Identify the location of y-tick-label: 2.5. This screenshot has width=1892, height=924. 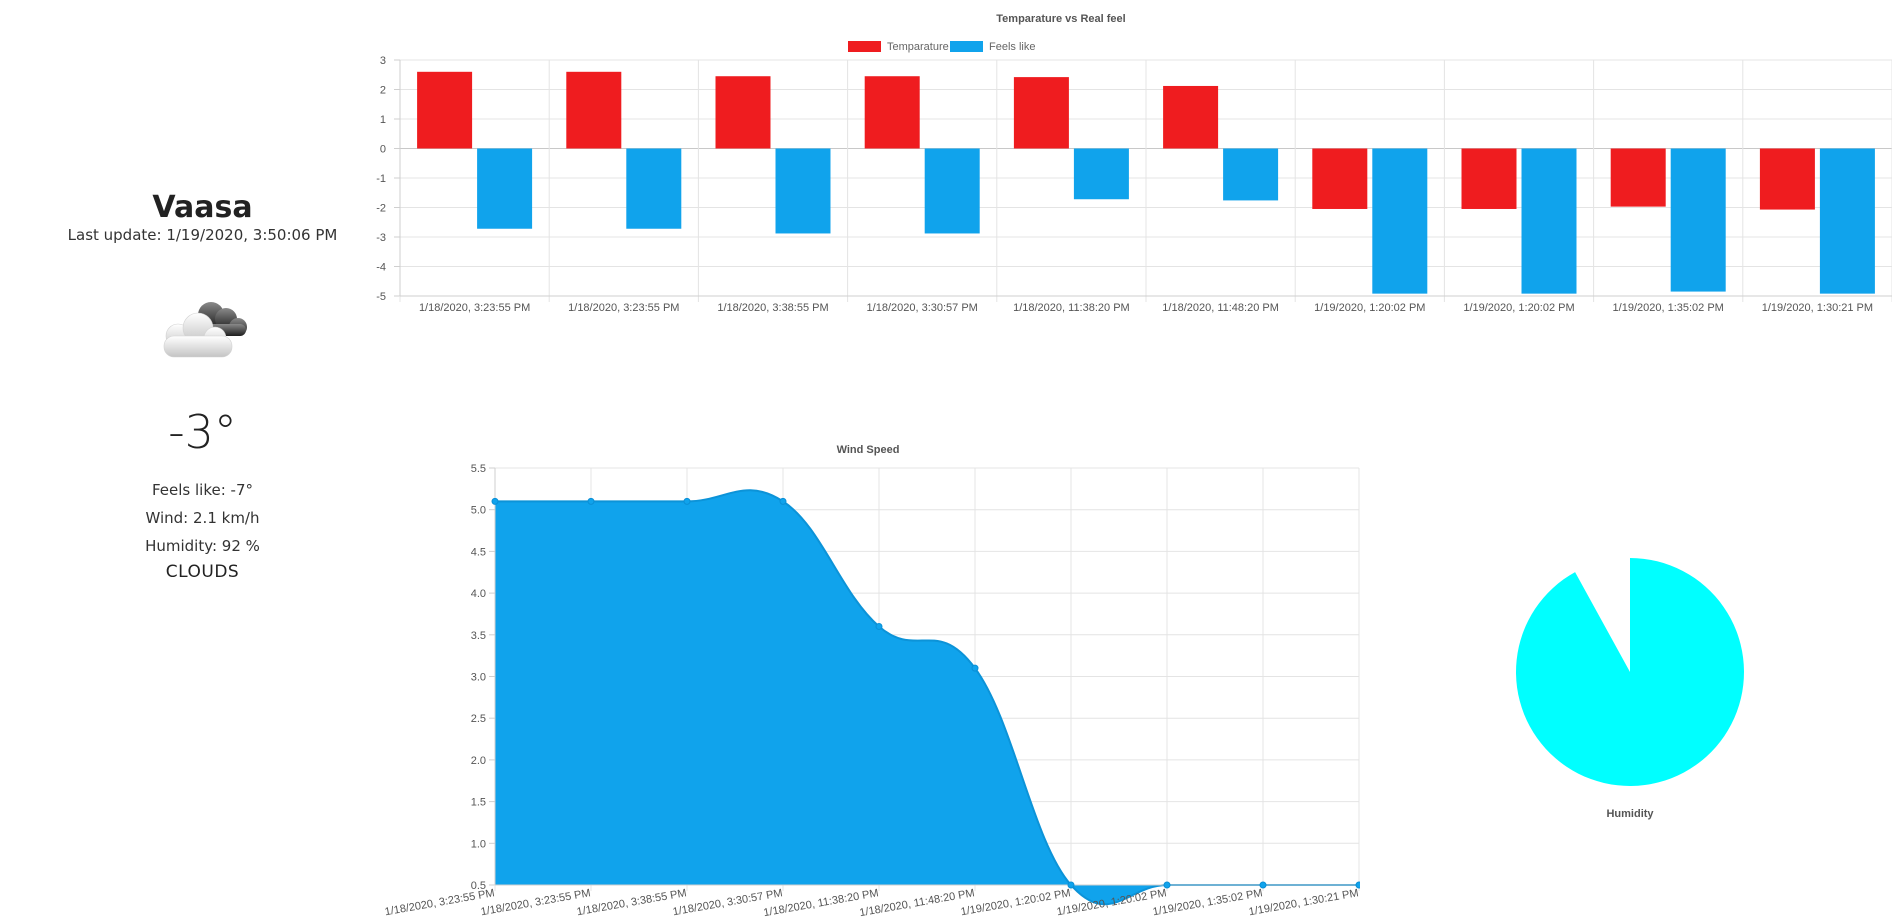
(478, 719).